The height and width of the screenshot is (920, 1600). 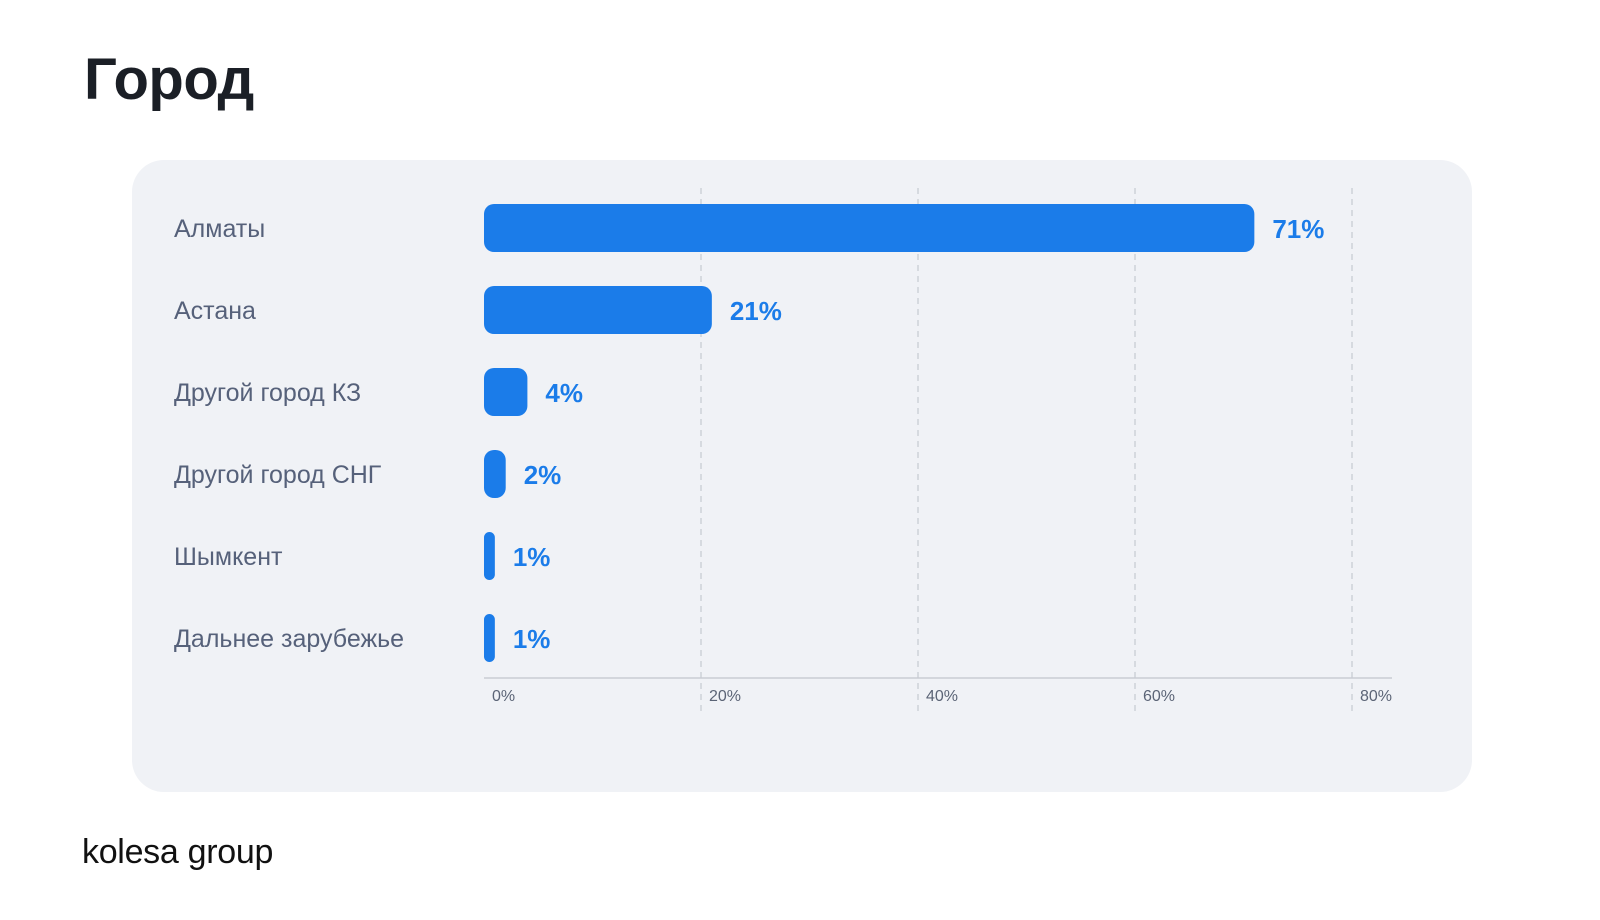 What do you see at coordinates (1298, 229) in the screenshot?
I see `value-label: 71%` at bounding box center [1298, 229].